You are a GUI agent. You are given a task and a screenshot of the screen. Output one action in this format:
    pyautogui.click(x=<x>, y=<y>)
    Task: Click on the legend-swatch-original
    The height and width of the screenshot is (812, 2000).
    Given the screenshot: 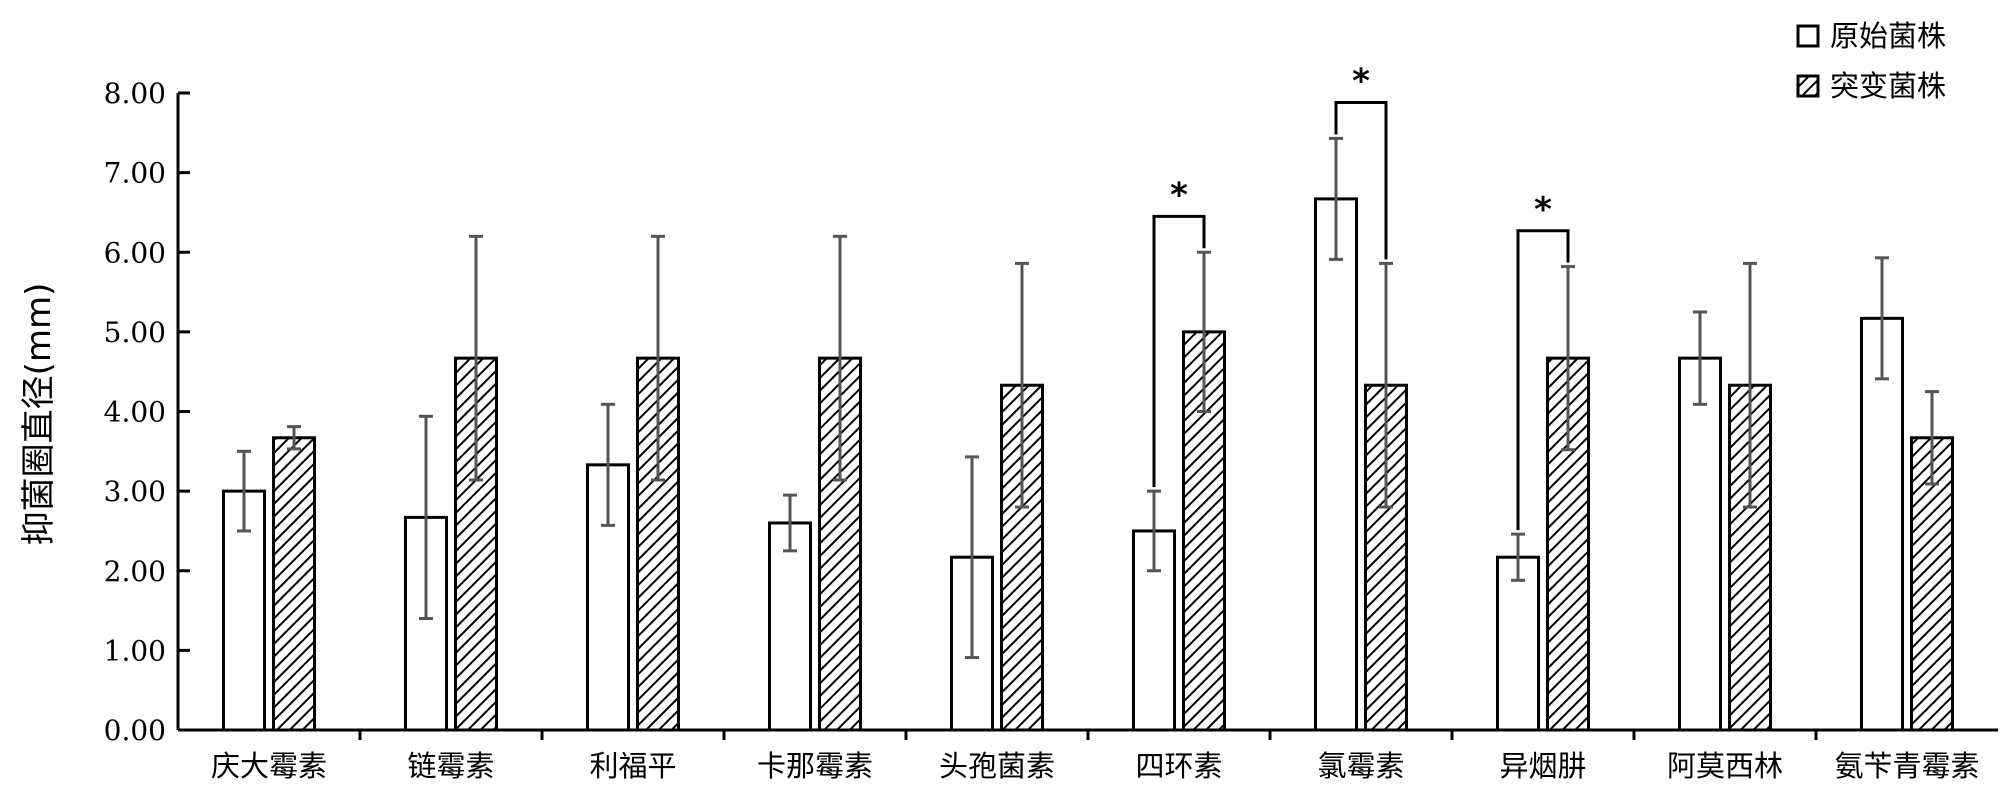 What is the action you would take?
    pyautogui.click(x=1808, y=36)
    